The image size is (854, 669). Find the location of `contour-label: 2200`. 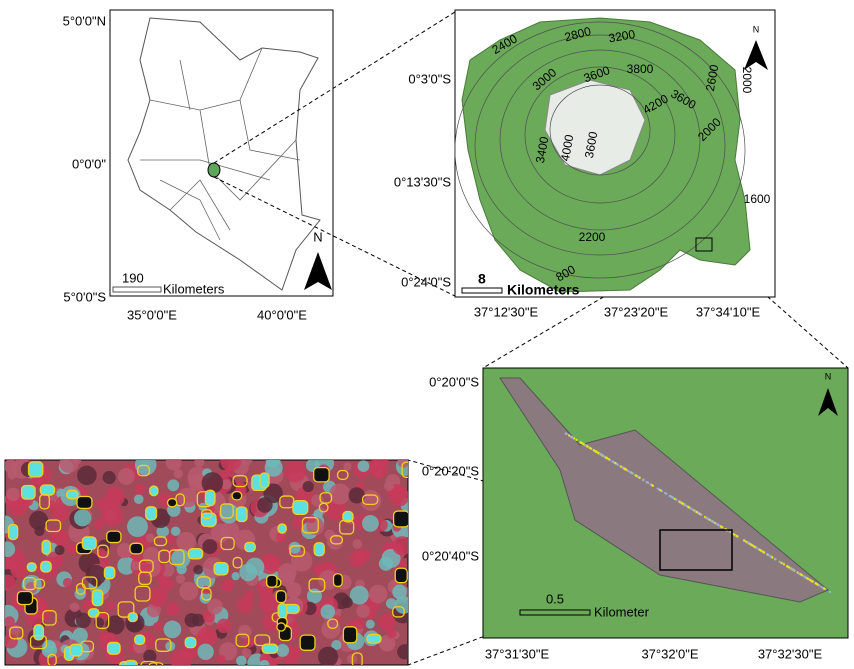

contour-label: 2200 is located at coordinates (592, 237).